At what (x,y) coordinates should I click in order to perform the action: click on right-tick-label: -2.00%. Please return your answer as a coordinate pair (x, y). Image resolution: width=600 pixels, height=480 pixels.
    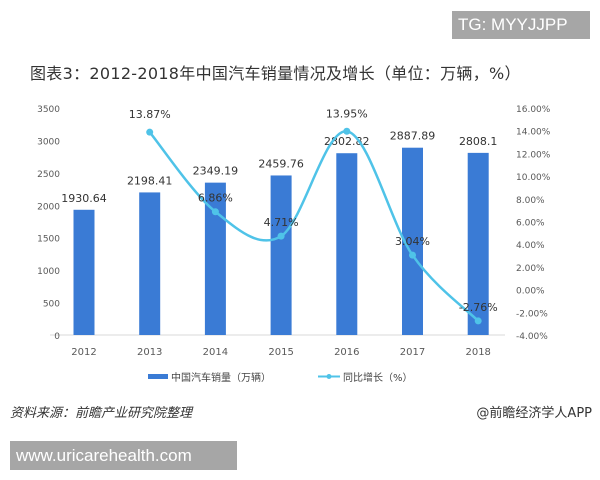
    Looking at the image, I should click on (532, 314).